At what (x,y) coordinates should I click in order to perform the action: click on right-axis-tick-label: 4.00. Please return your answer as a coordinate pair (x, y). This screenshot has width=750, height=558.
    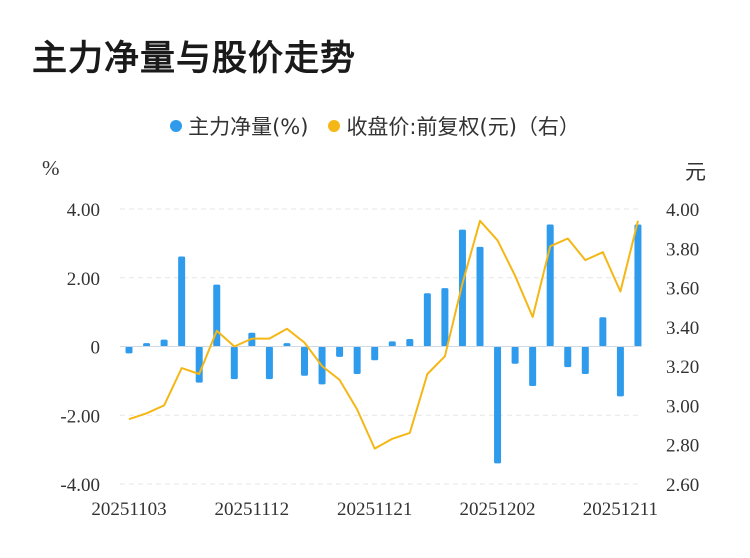
    Looking at the image, I should click on (682, 210).